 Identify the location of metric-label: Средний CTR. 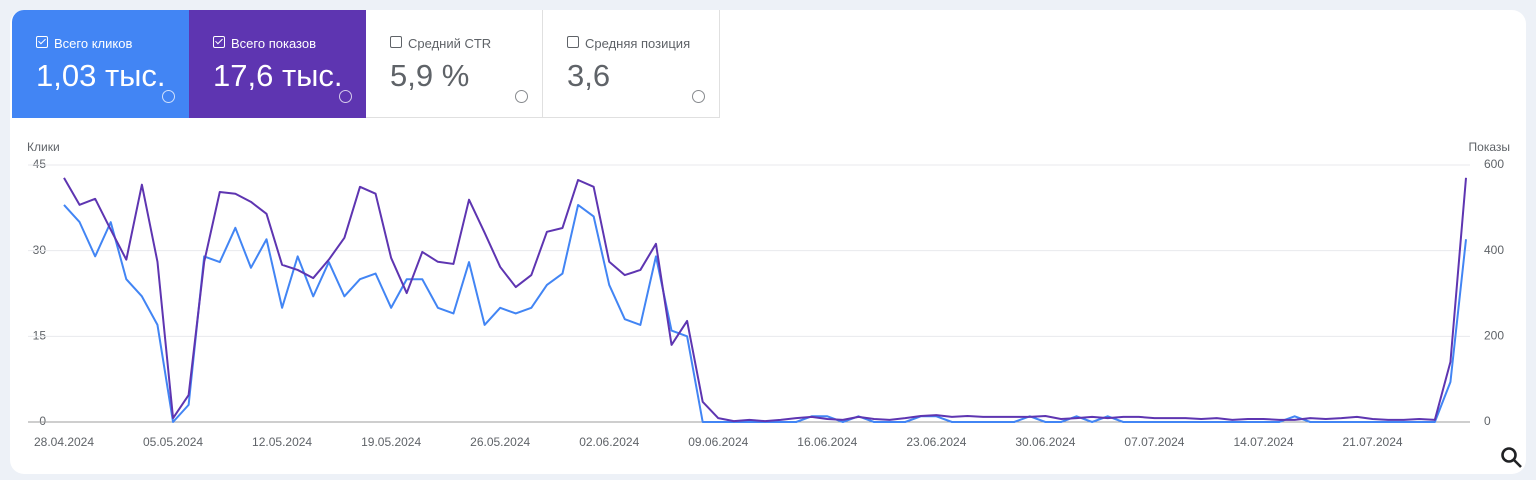
(450, 43).